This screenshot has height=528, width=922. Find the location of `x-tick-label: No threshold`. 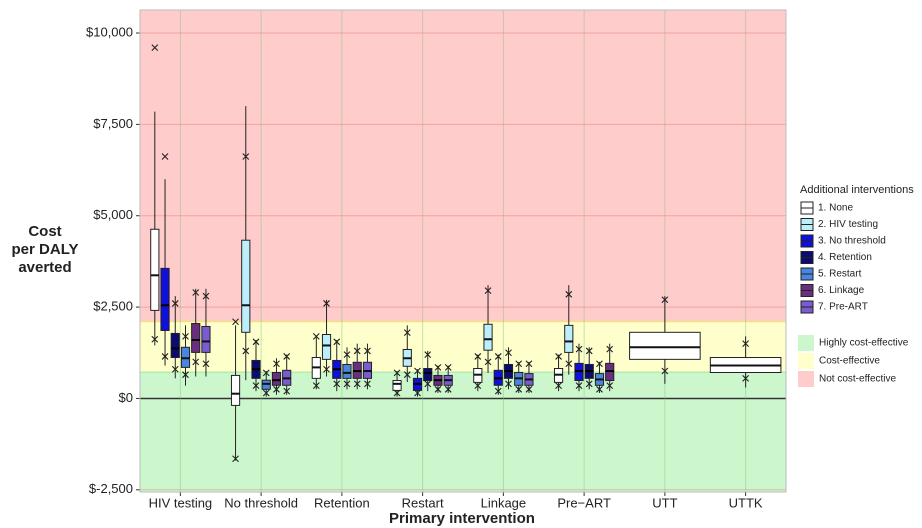

x-tick-label: No threshold is located at coordinates (261, 502).